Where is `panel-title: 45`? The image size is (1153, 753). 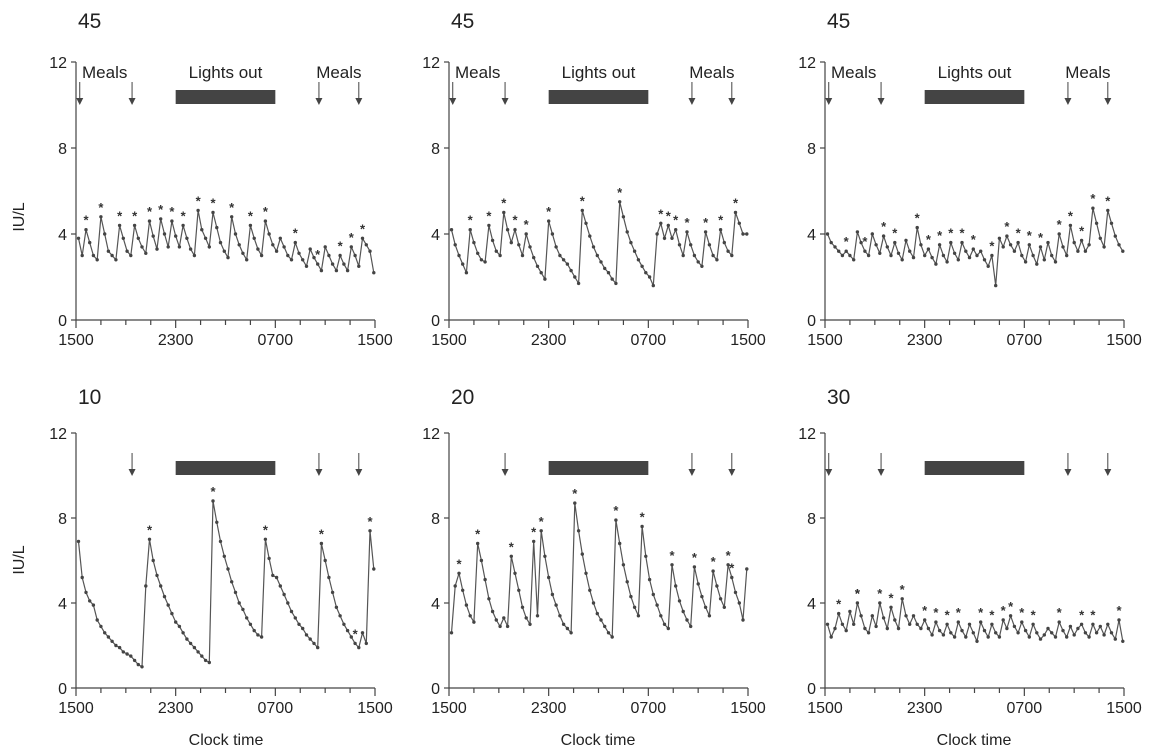 panel-title: 45 is located at coordinates (89, 21).